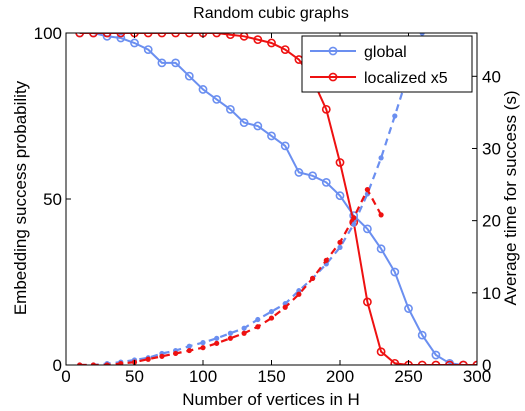 This screenshot has width=525, height=411. I want to click on legend-box, so click(387, 64).